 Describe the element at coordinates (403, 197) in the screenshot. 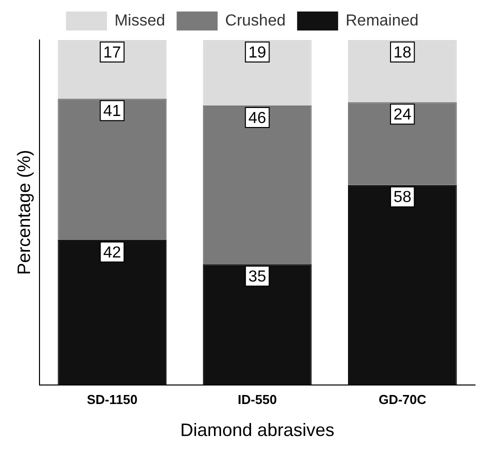

I see `data-label: 58` at that location.